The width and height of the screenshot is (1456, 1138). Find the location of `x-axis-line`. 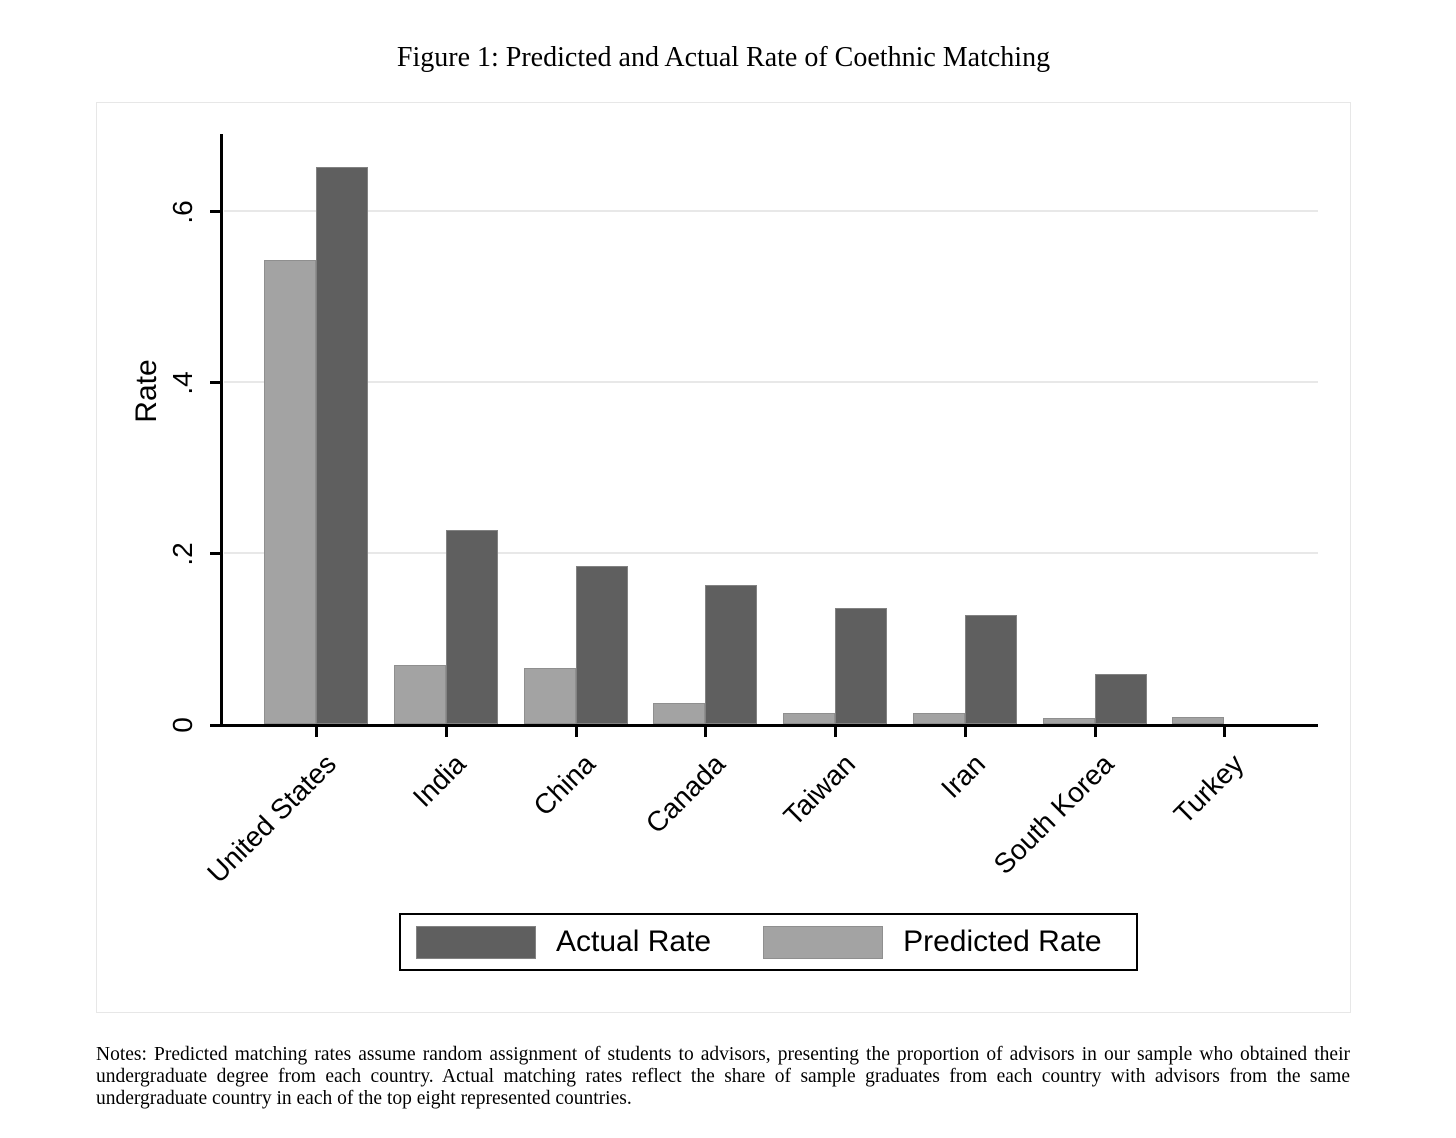

x-axis-line is located at coordinates (769, 725).